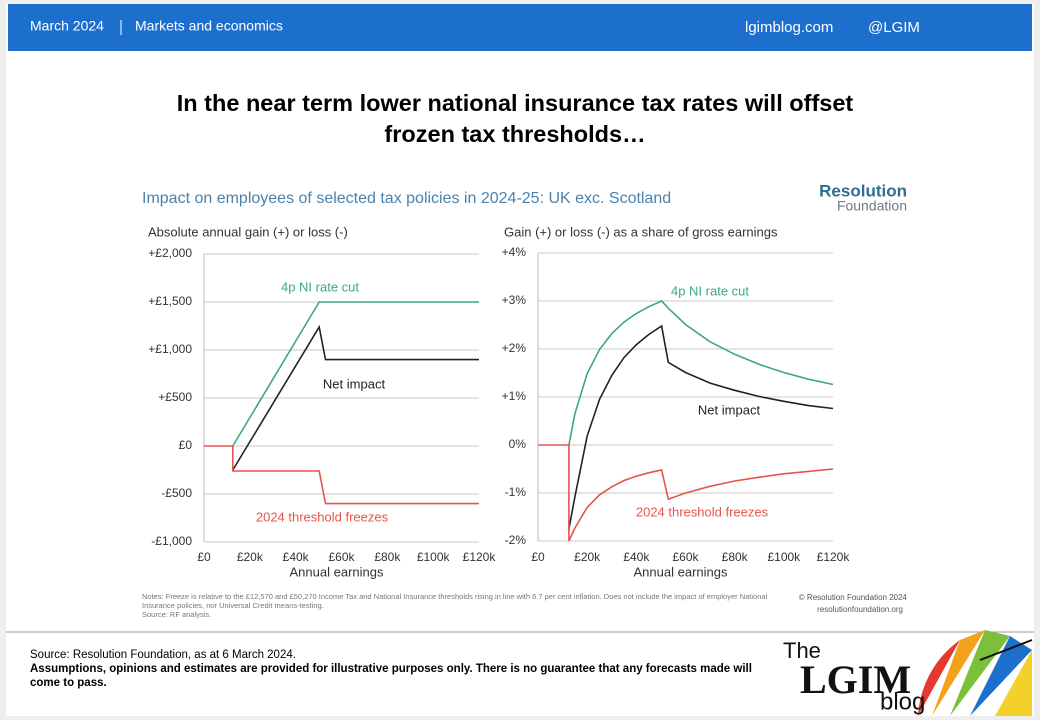 This screenshot has width=1040, height=720. I want to click on y-tick-label: 0%, so click(518, 444).